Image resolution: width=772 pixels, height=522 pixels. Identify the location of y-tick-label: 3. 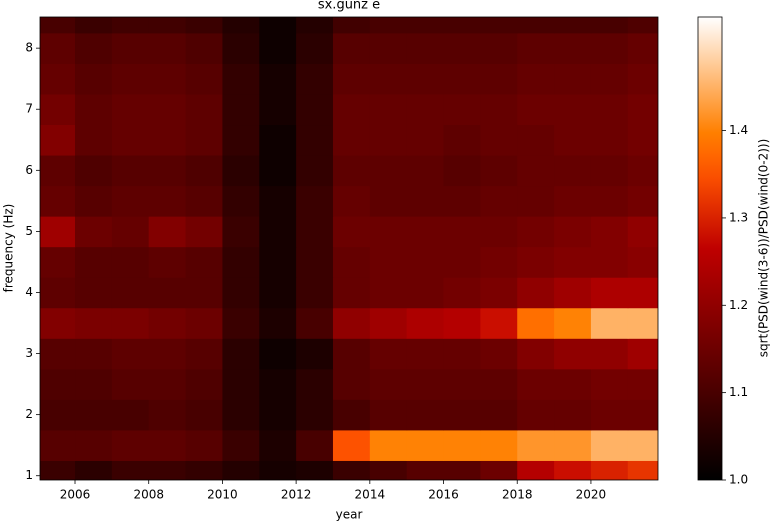
(29, 353).